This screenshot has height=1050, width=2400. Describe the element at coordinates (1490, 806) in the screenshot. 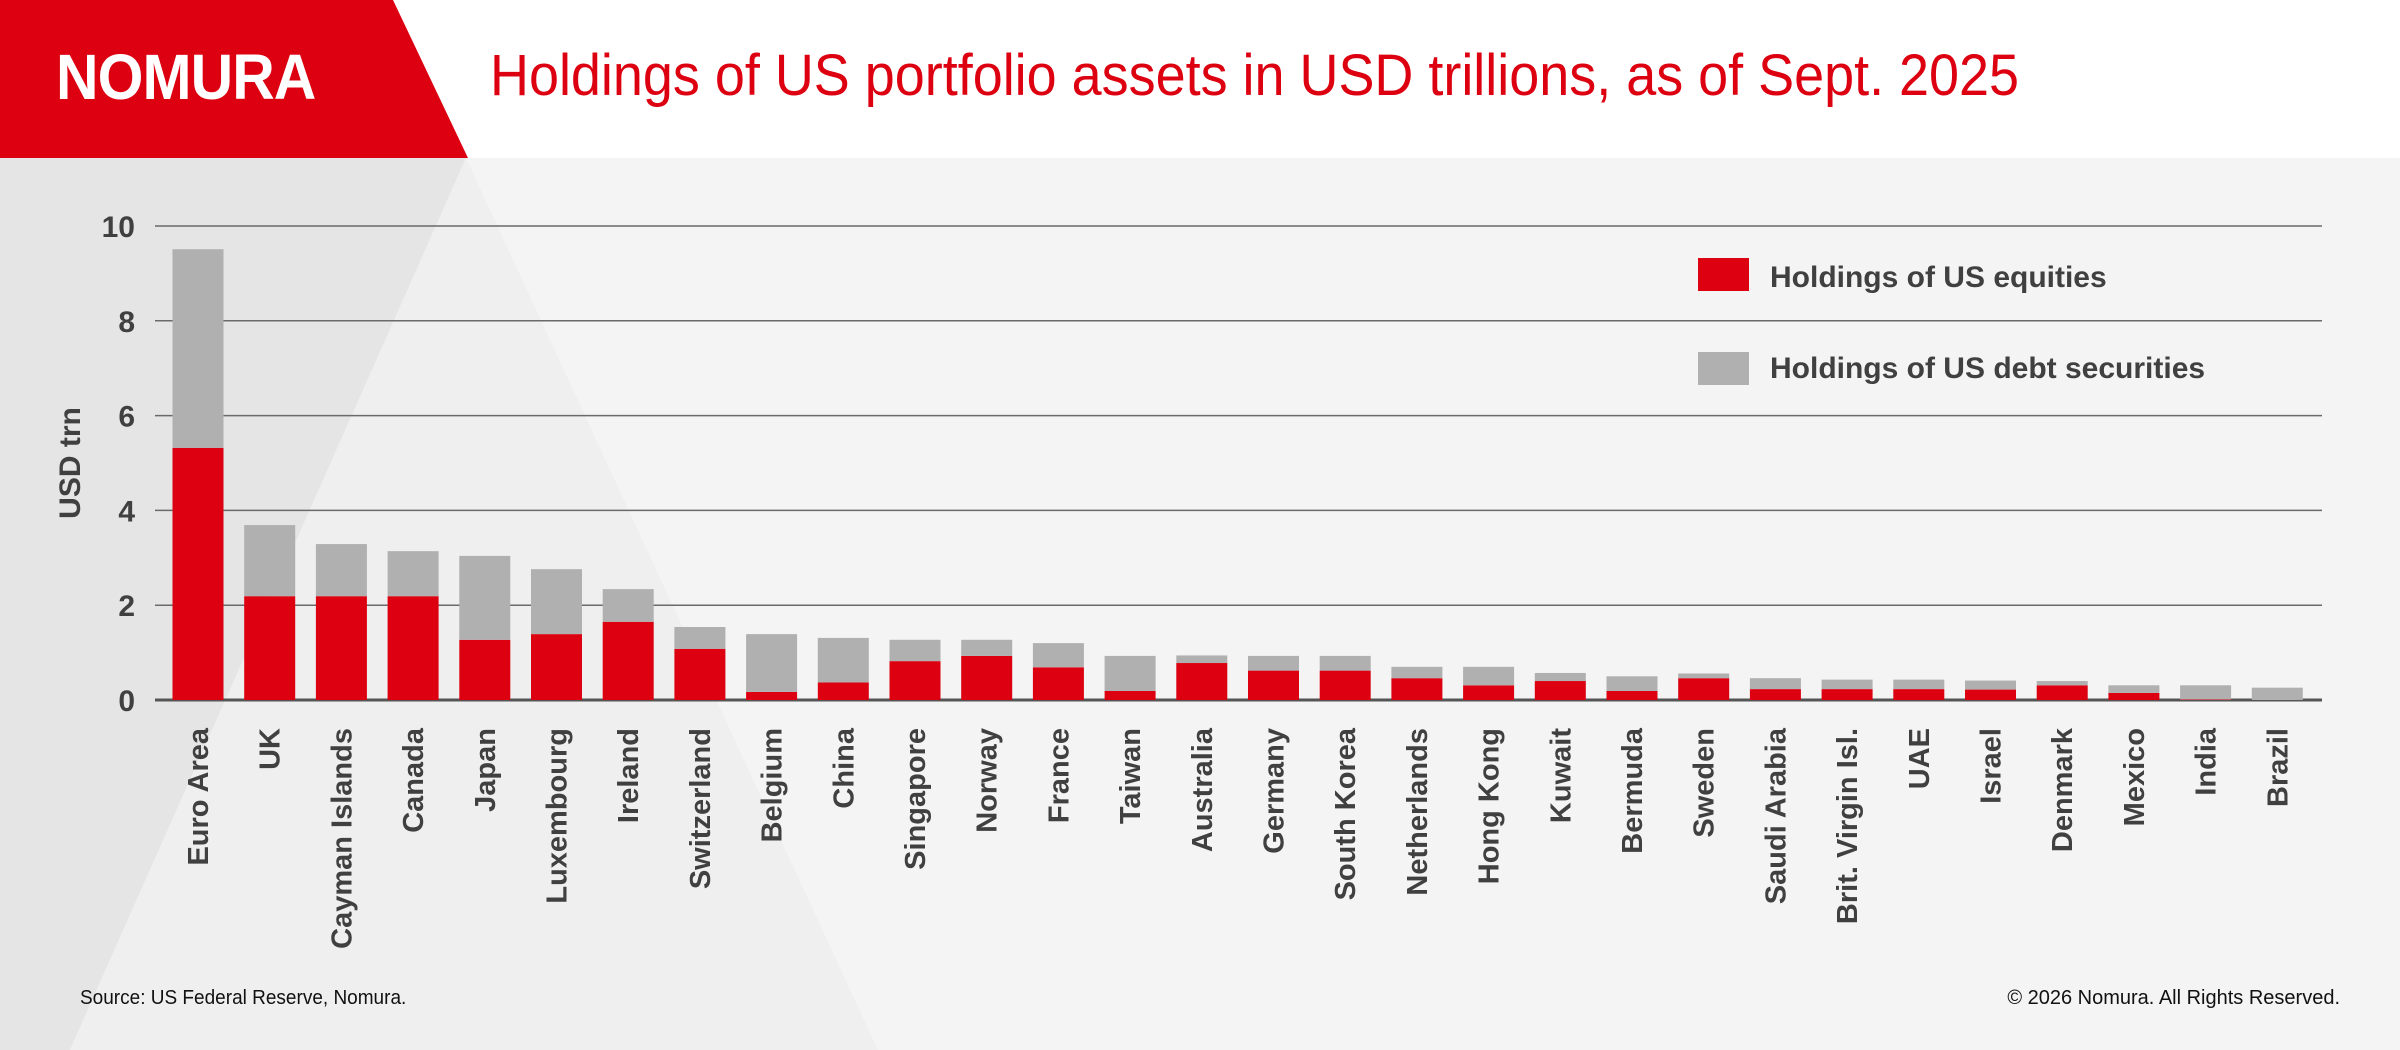

I see `x-tick-label: Hong Kong` at that location.